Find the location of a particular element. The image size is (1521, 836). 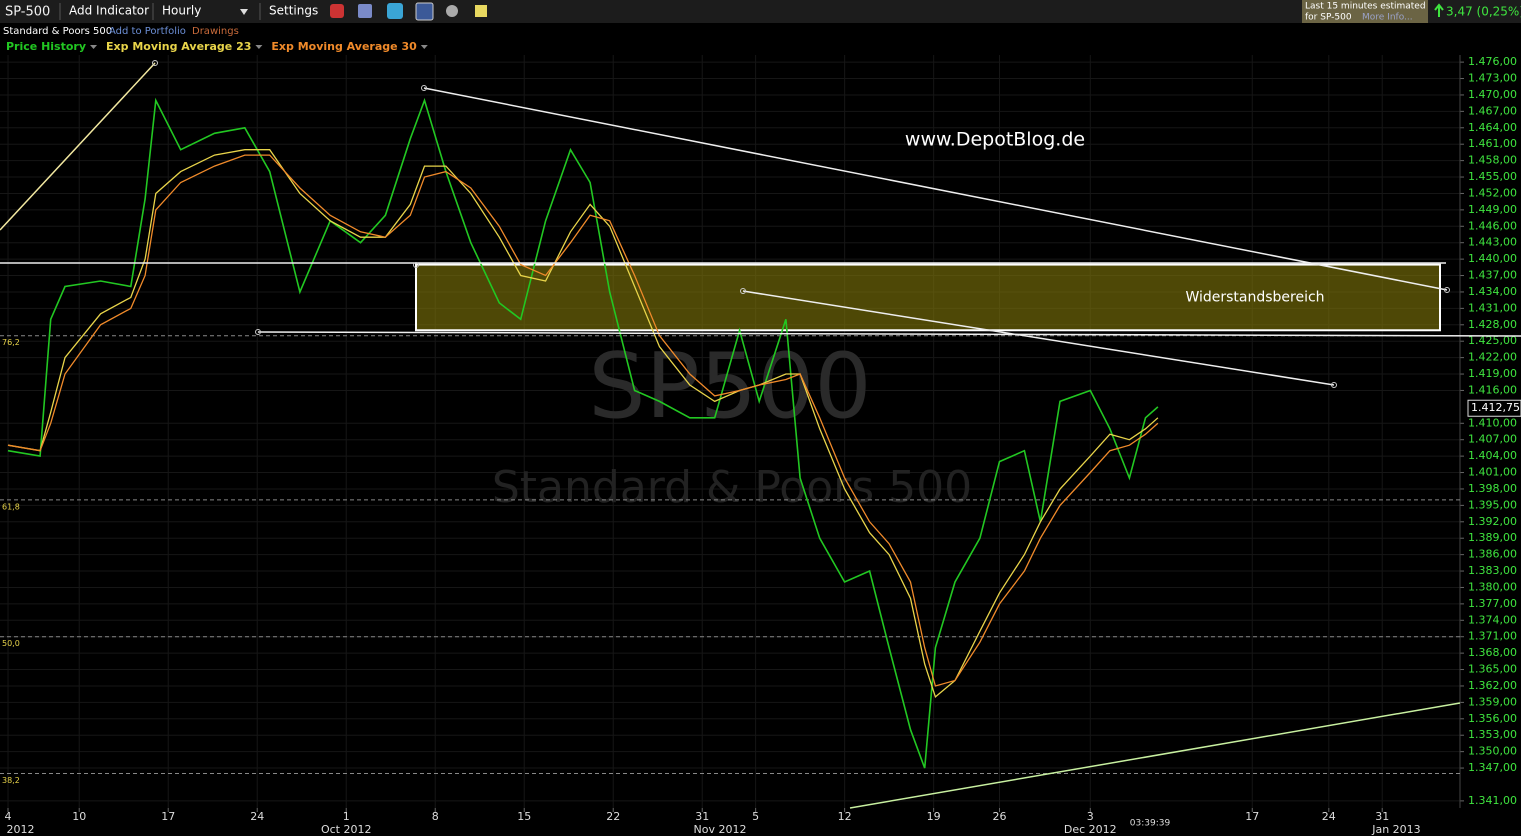

month-label: Nov 2012 is located at coordinates (720, 829).